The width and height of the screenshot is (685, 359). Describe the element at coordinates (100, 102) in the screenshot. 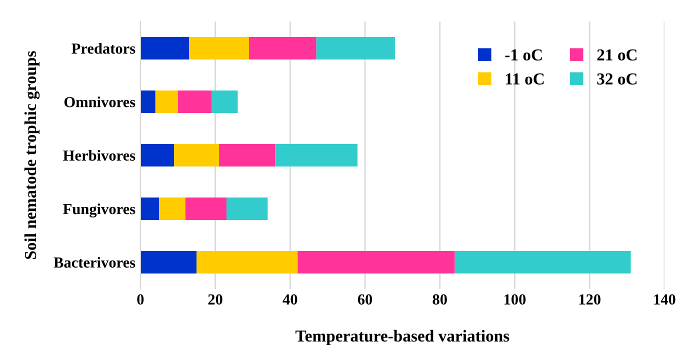

I see `y-tick-label: Omnivores` at that location.